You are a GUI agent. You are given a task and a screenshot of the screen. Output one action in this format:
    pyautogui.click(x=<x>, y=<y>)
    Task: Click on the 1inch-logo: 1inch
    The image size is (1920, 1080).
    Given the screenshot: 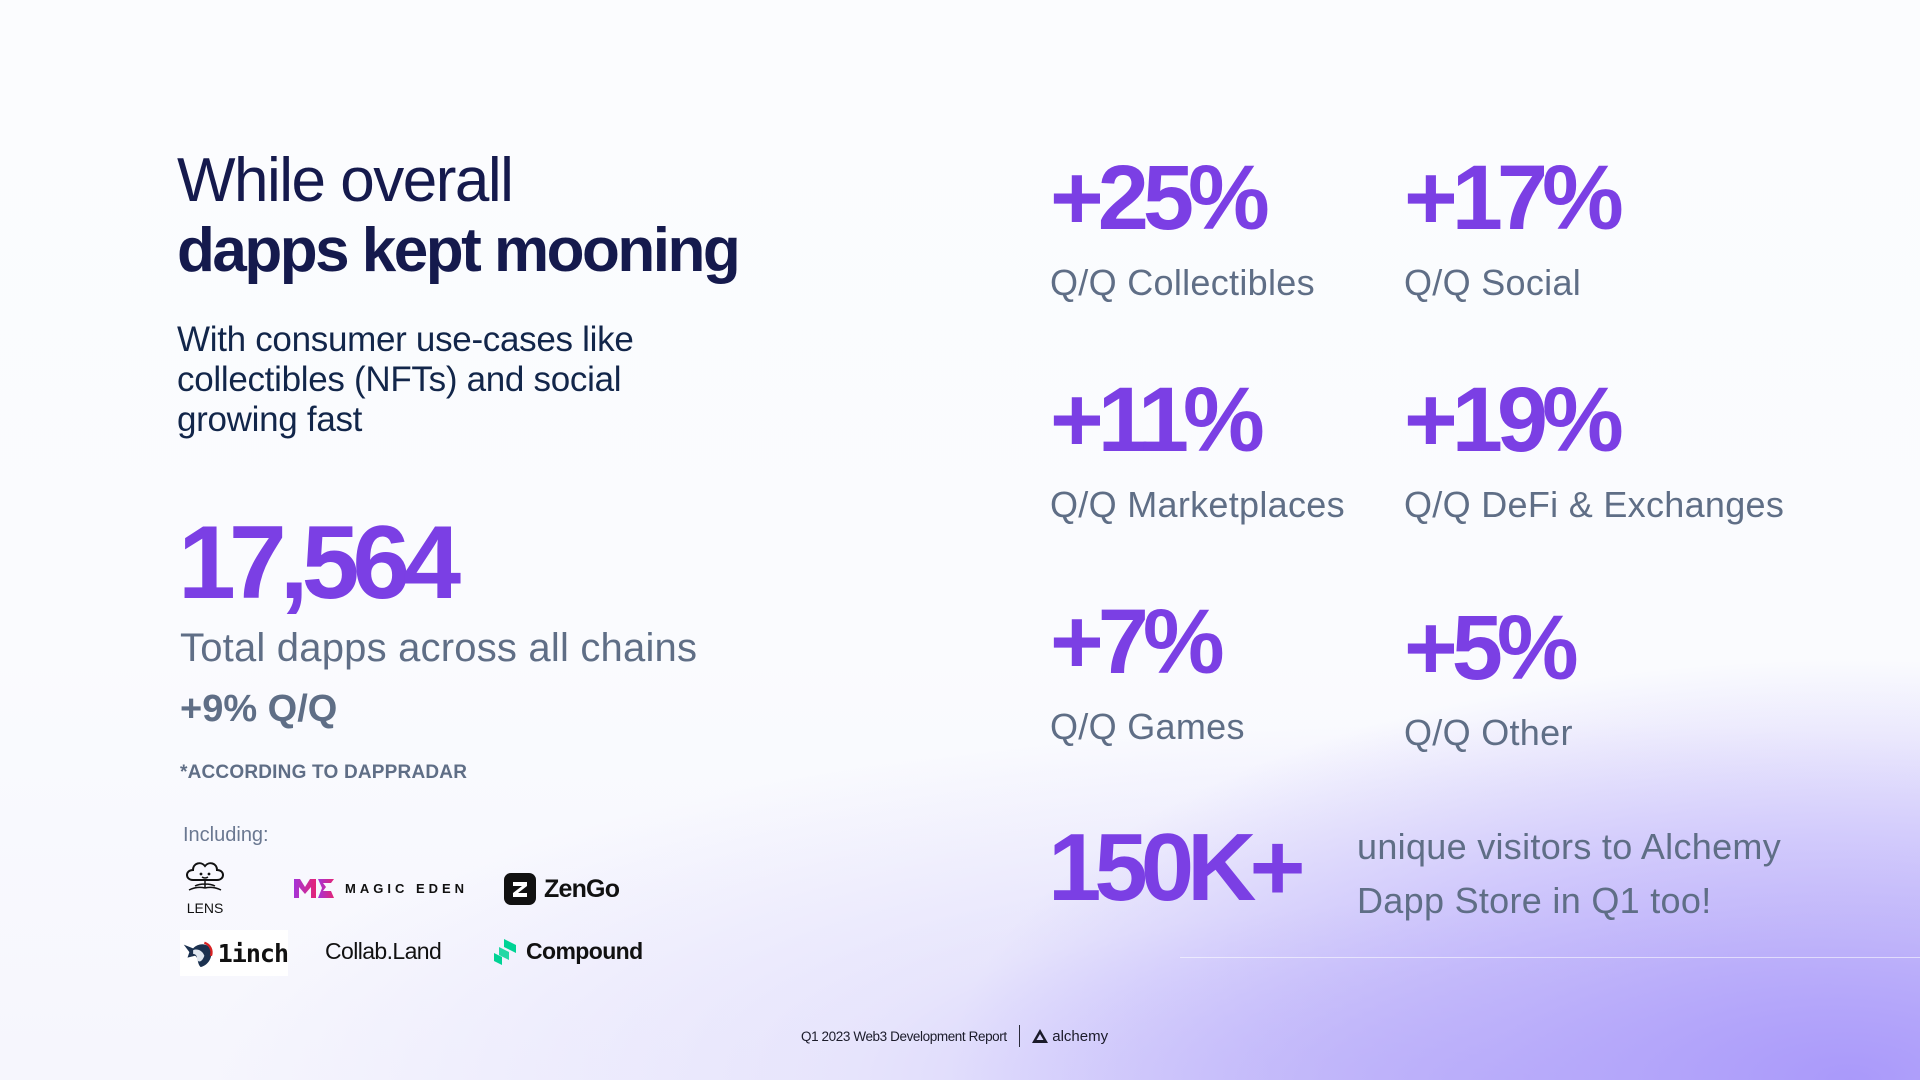 What is the action you would take?
    pyautogui.click(x=234, y=953)
    